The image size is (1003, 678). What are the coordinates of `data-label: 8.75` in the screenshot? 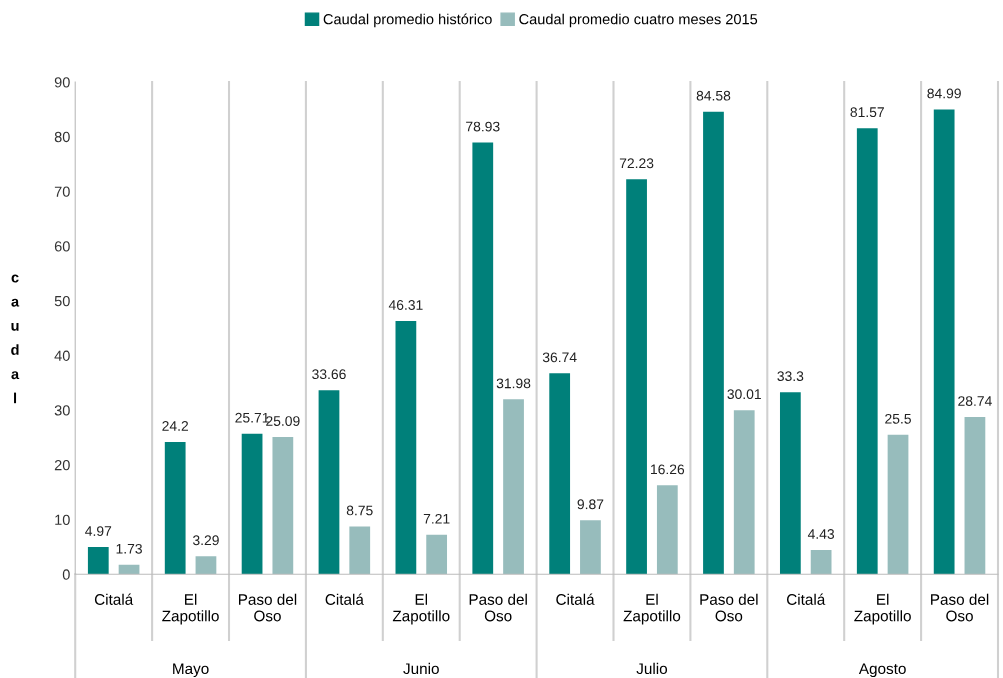 It's located at (359, 510).